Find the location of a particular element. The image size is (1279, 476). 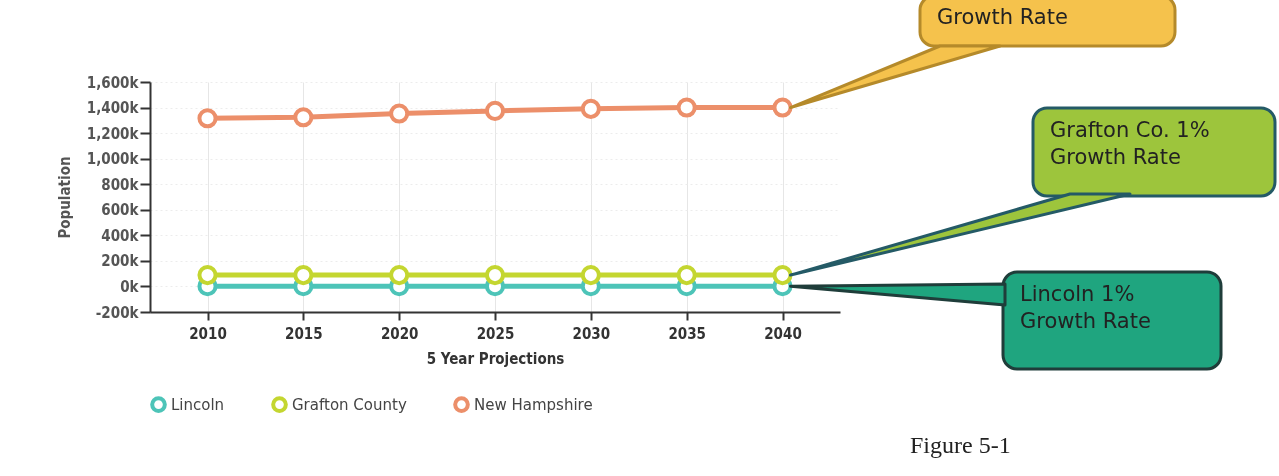

x-tick-label: 2025 is located at coordinates (495, 333).